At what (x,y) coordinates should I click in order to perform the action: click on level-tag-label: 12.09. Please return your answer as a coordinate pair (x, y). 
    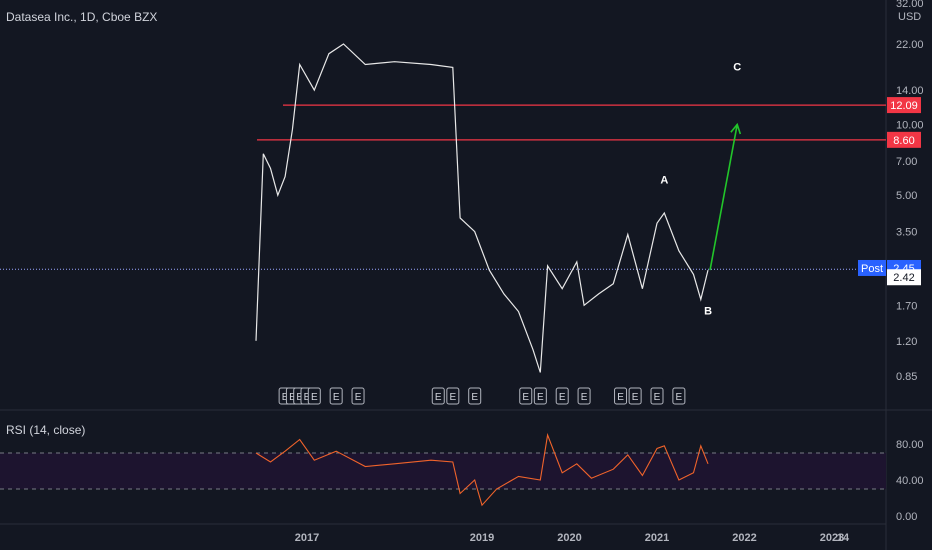
    Looking at the image, I should click on (904, 106).